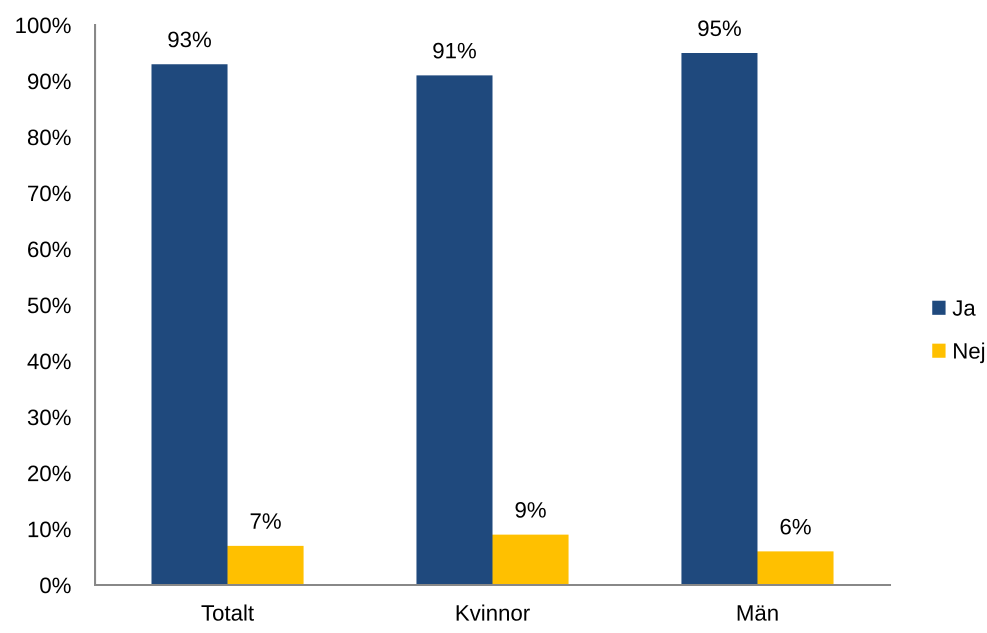  What do you see at coordinates (227, 612) in the screenshot?
I see `x-tick-label: Totalt` at bounding box center [227, 612].